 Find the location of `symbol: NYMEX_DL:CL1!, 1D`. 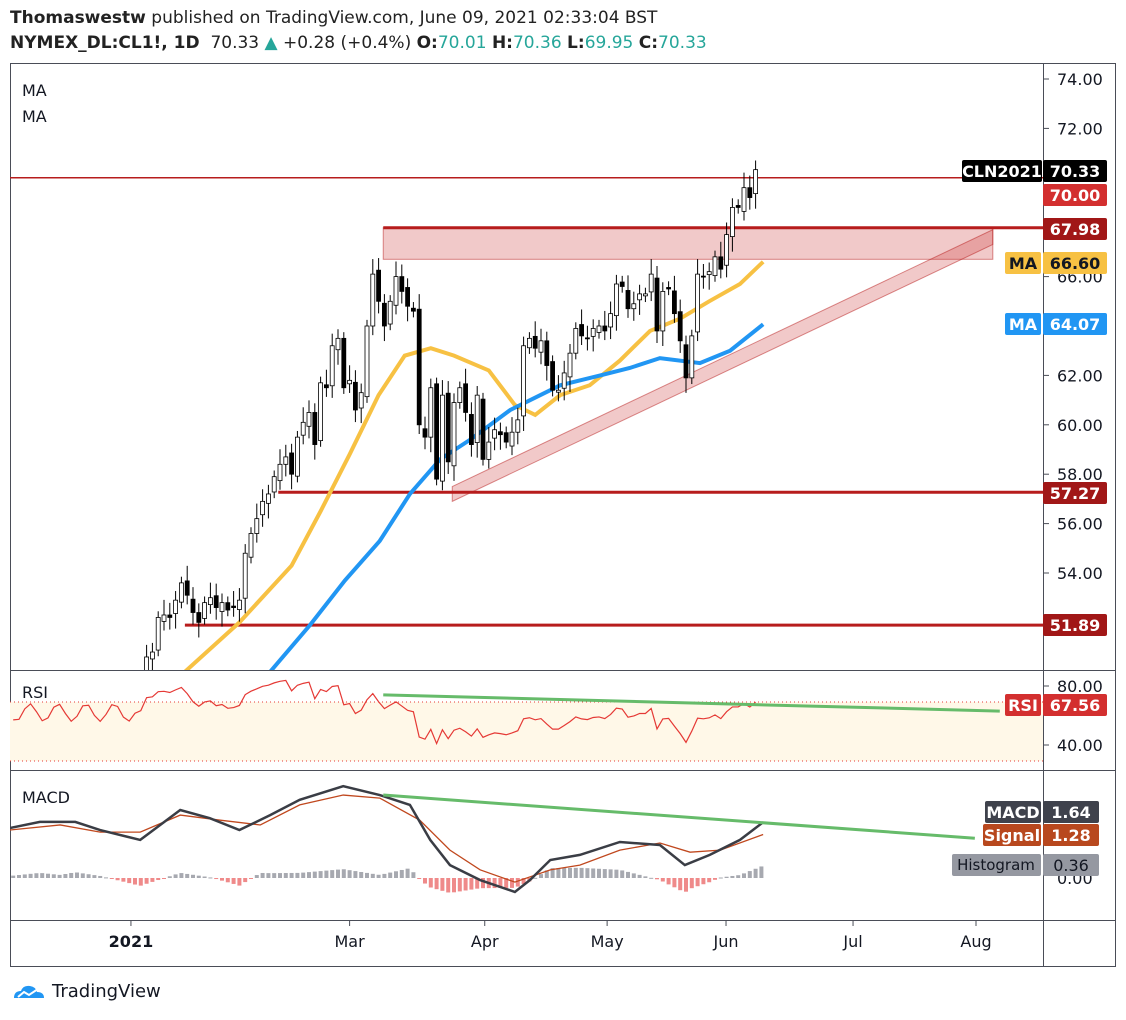

symbol: NYMEX_DL:CL1!, 1D is located at coordinates (105, 43).